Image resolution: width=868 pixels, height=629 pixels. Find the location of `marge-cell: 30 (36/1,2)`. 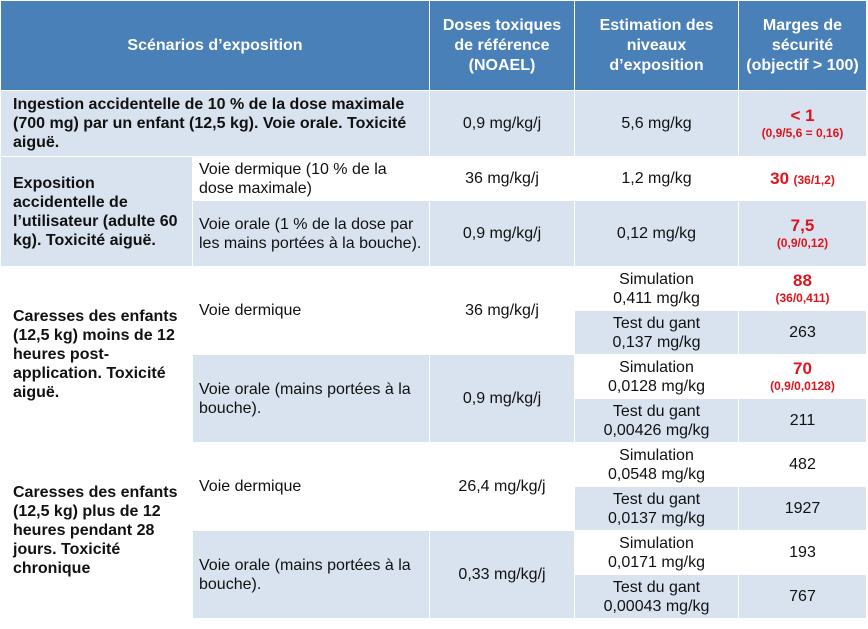

marge-cell: 30 (36/1,2) is located at coordinates (802, 178).